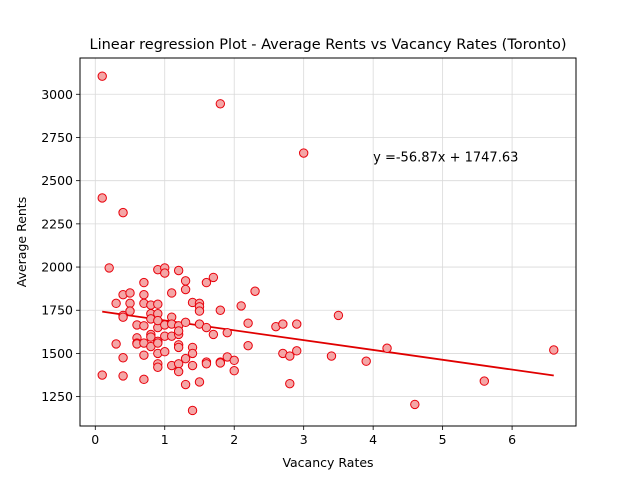 Image resolution: width=640 pixels, height=480 pixels. What do you see at coordinates (57, 353) in the screenshot?
I see `y-tick-label: 1500` at bounding box center [57, 353].